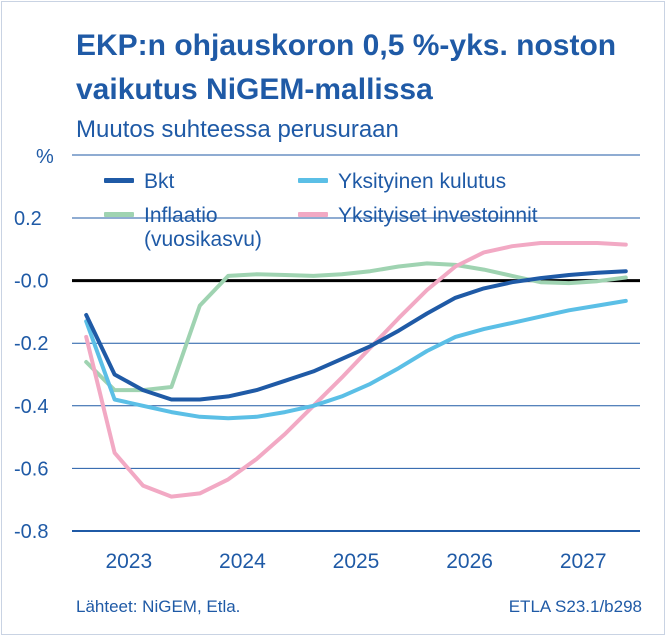 The height and width of the screenshot is (638, 668). Describe the element at coordinates (313, 180) in the screenshot. I see `legend-swatch-yksityinen-kulutus` at that location.